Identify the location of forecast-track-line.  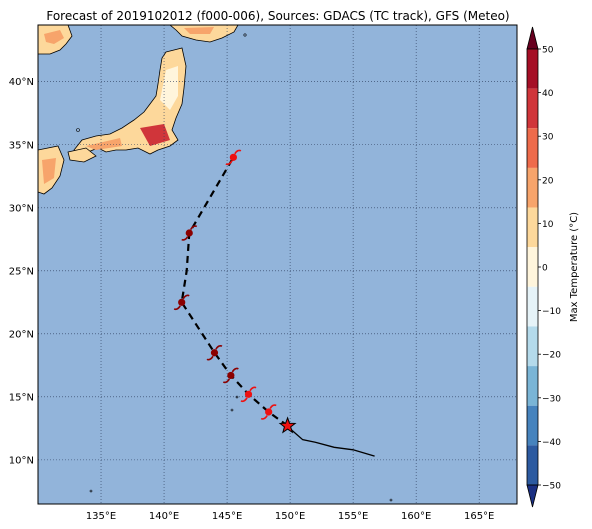
(234, 291).